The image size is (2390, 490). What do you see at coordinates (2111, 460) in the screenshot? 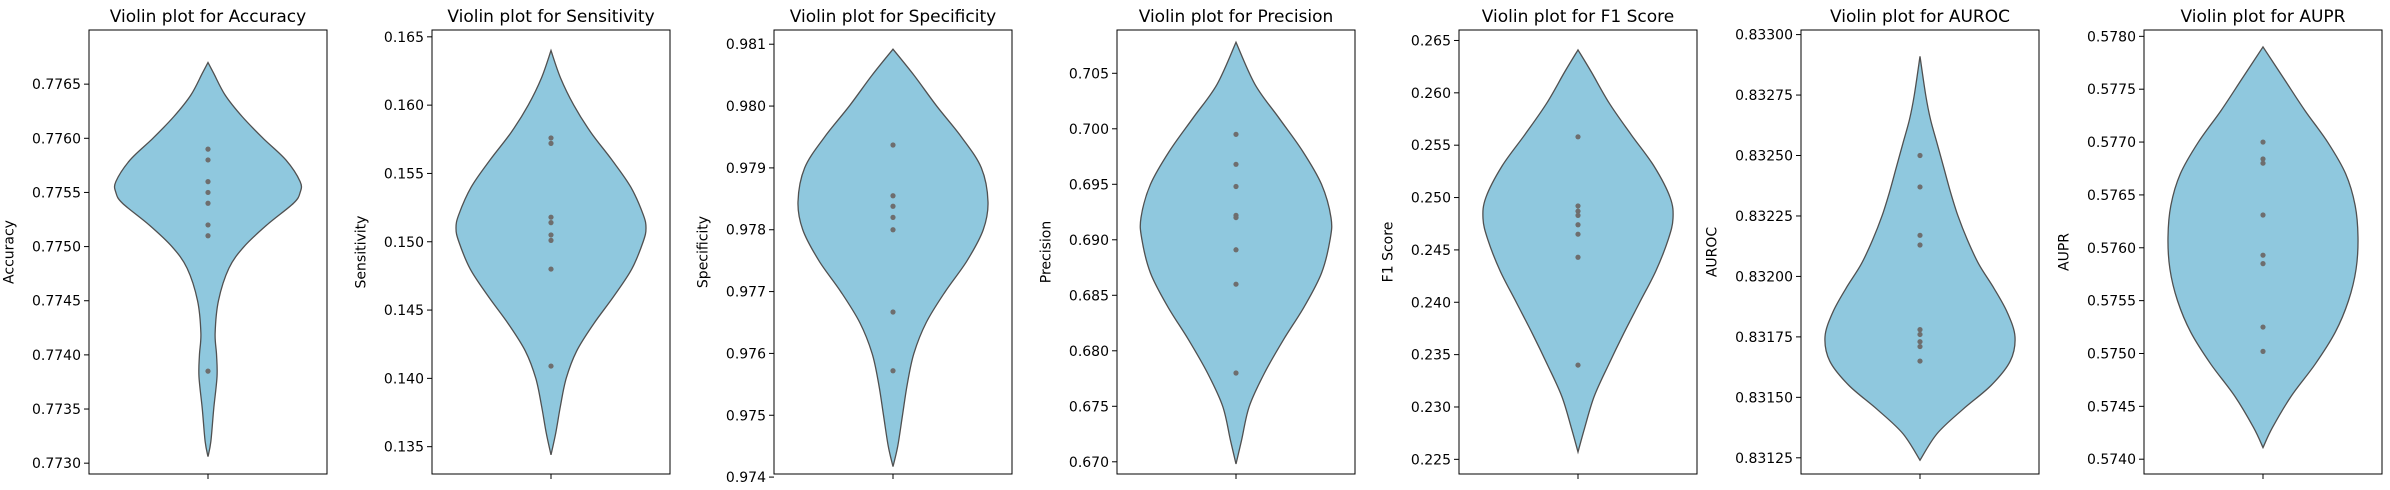
I see `y-tick-label: 0.5740` at bounding box center [2111, 460].